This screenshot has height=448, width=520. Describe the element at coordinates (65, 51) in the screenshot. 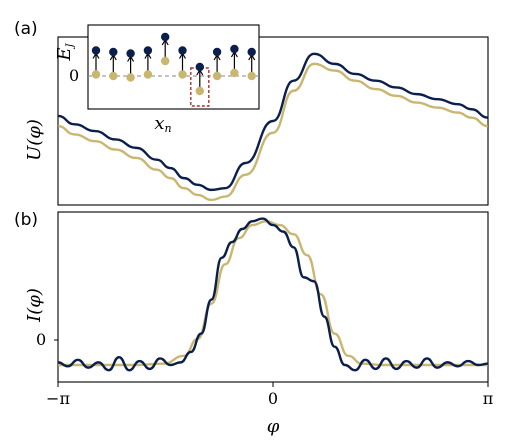

I see `inset-ylabel: EJ` at that location.